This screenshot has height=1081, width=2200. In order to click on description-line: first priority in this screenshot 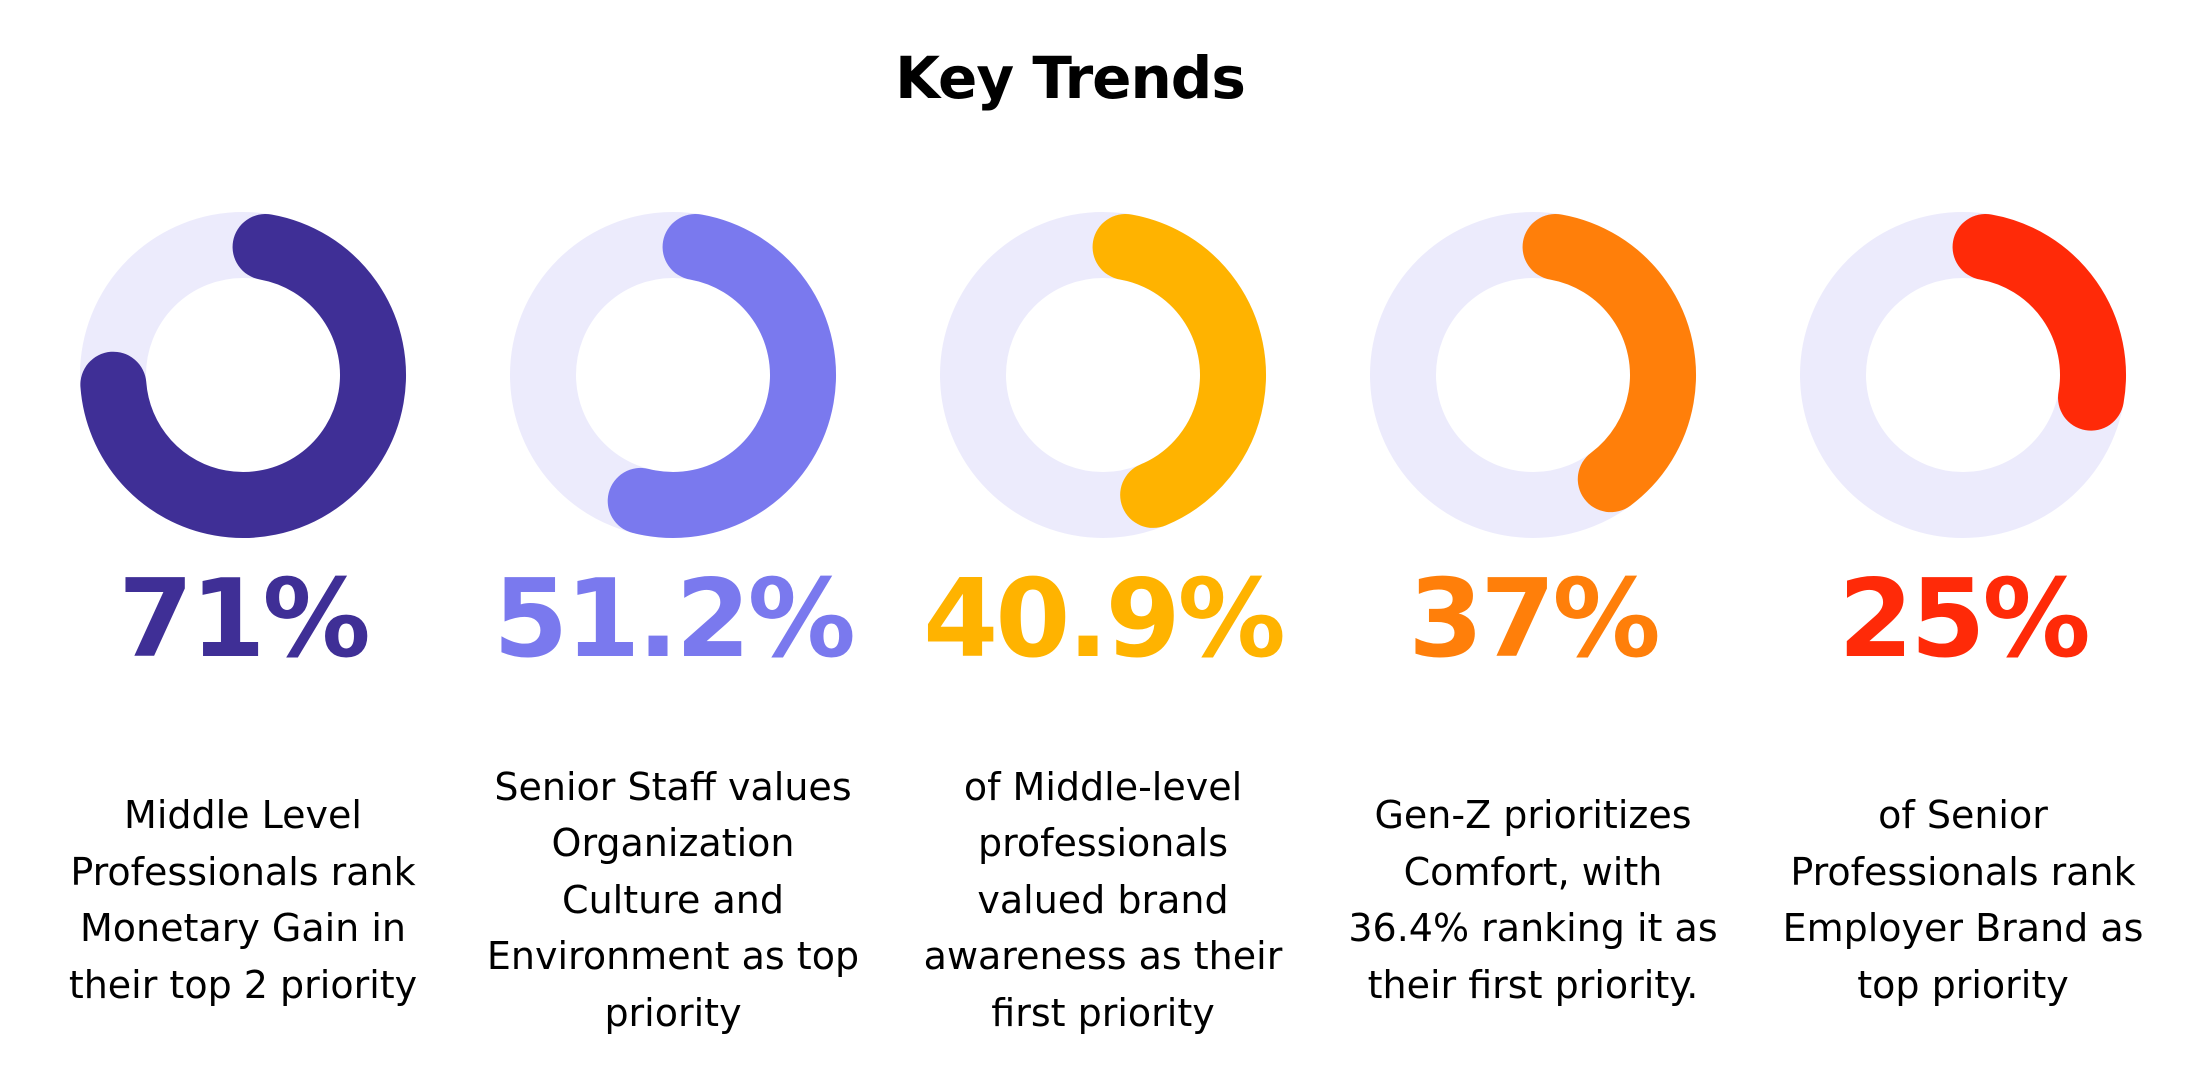, I will do `click(1103, 1012)`.